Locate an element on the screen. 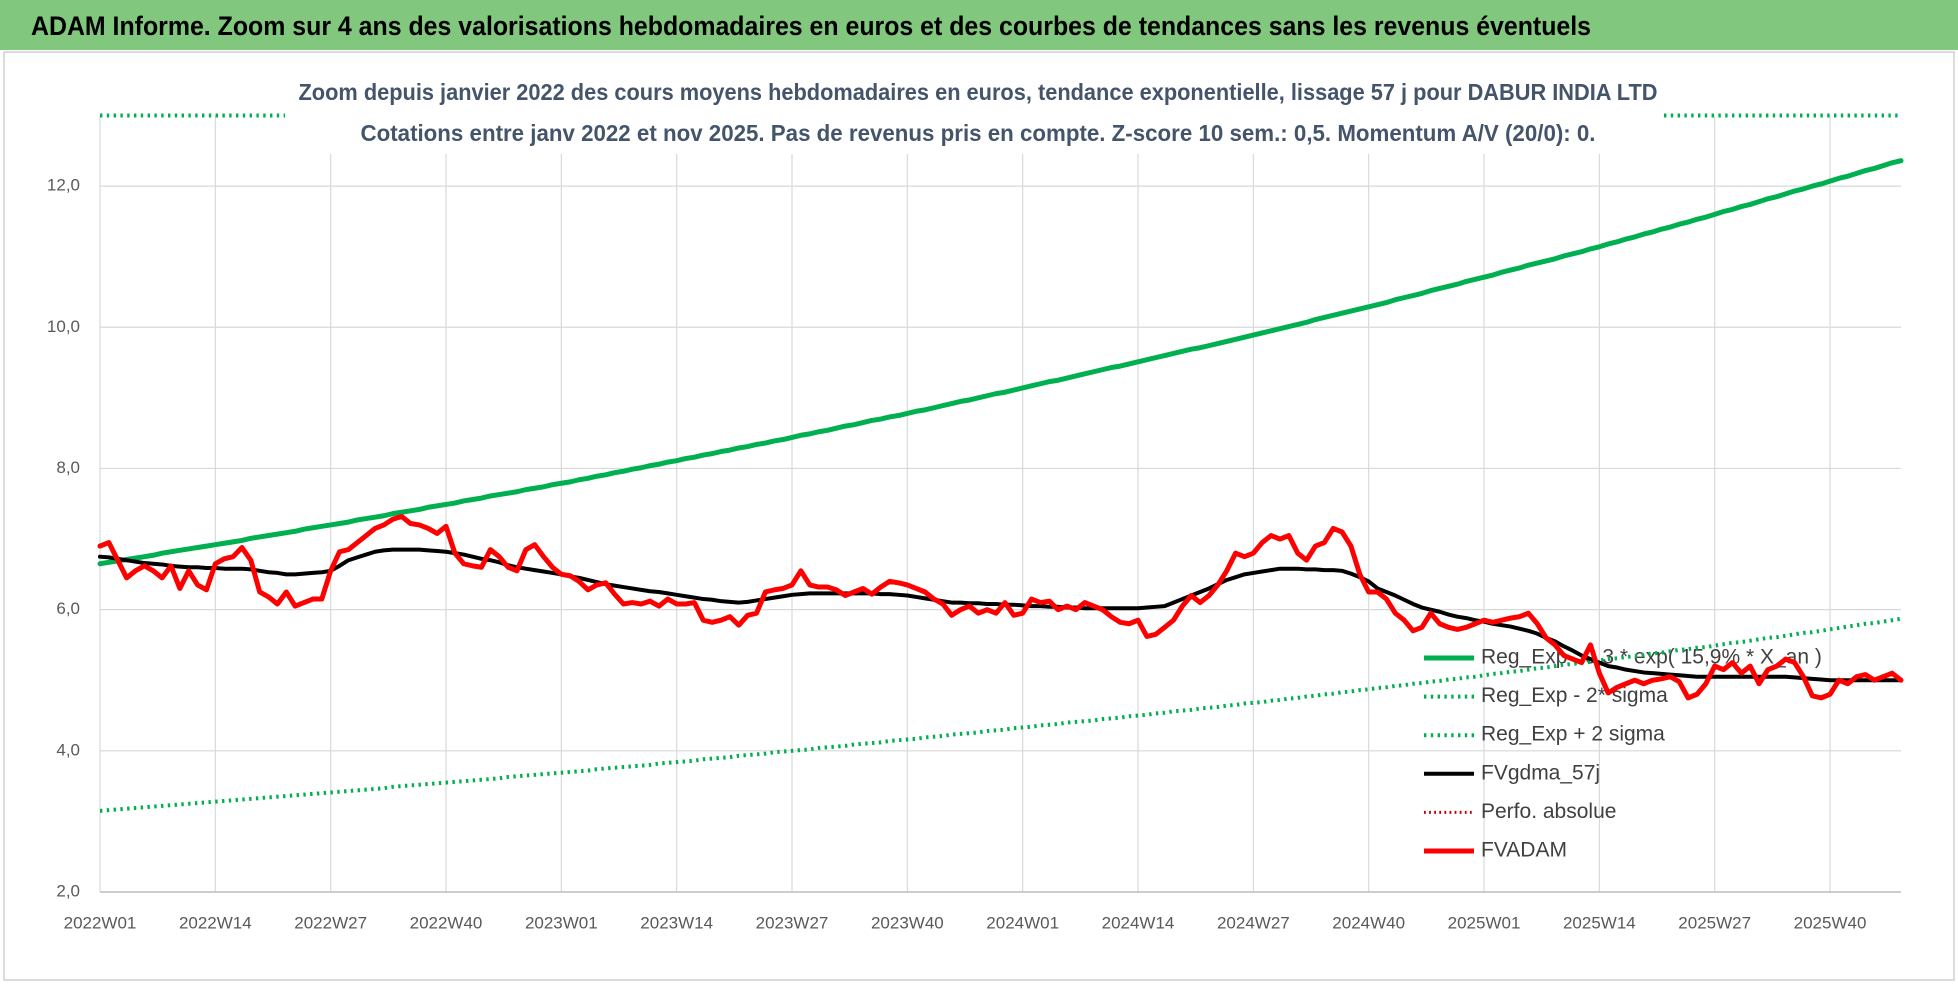  header-bar is located at coordinates (979, 25).